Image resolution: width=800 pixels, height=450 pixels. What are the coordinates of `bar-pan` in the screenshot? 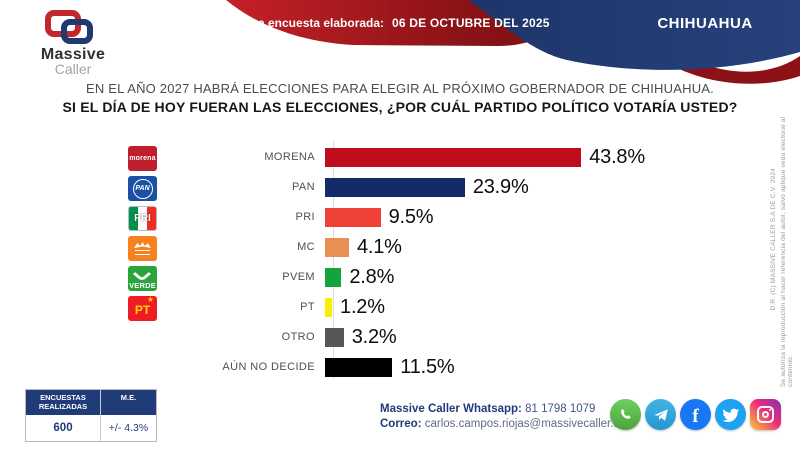 It's located at (395, 187).